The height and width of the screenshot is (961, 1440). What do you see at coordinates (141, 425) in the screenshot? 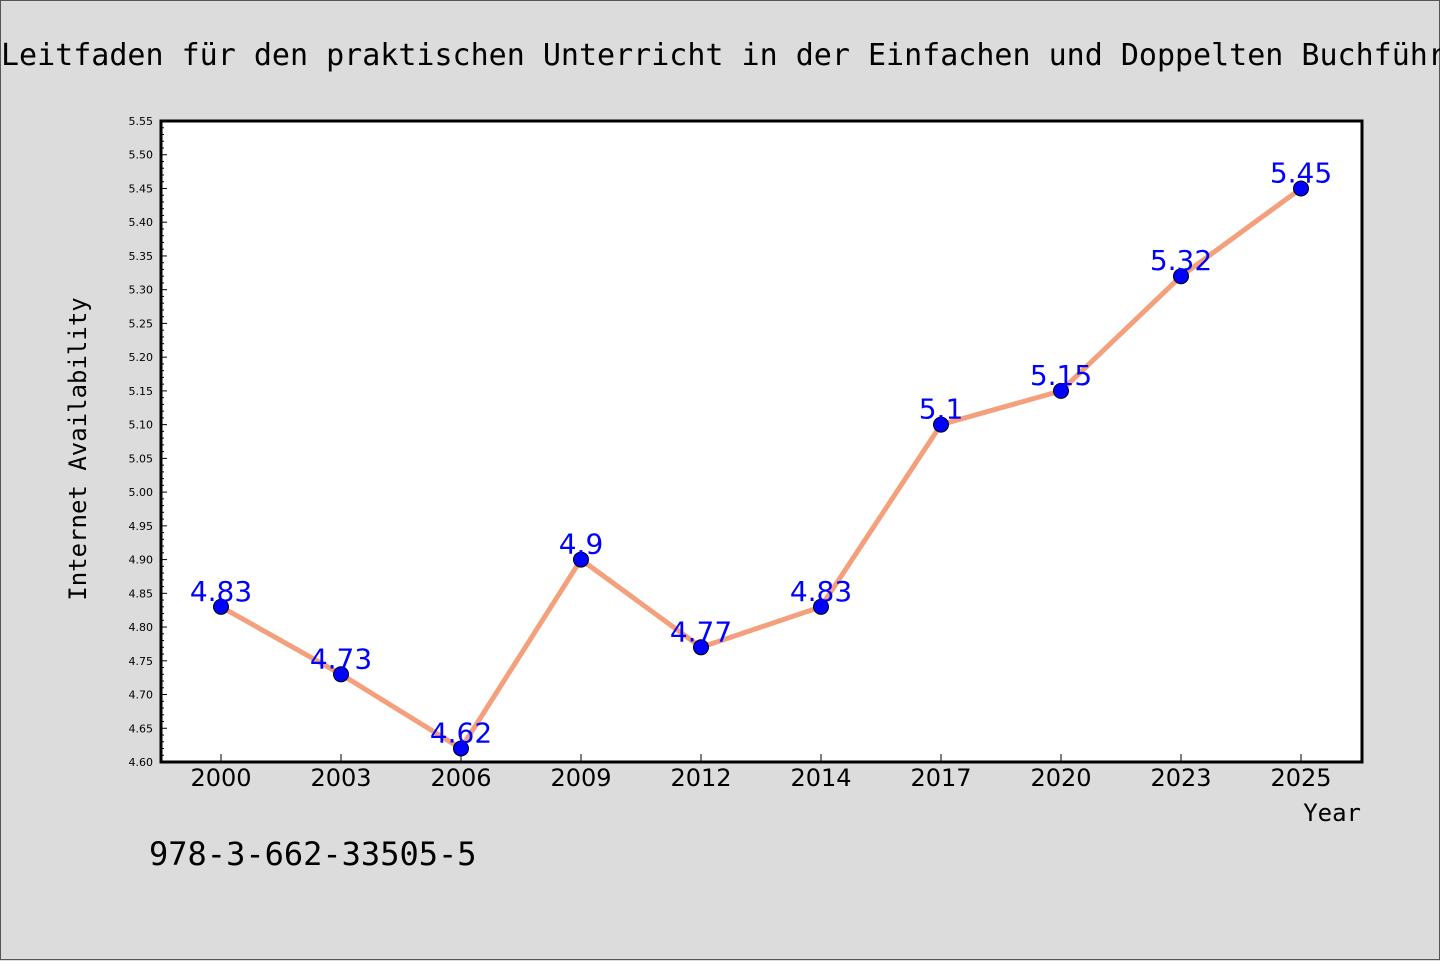
I see `y-tick-label: 5.10` at bounding box center [141, 425].